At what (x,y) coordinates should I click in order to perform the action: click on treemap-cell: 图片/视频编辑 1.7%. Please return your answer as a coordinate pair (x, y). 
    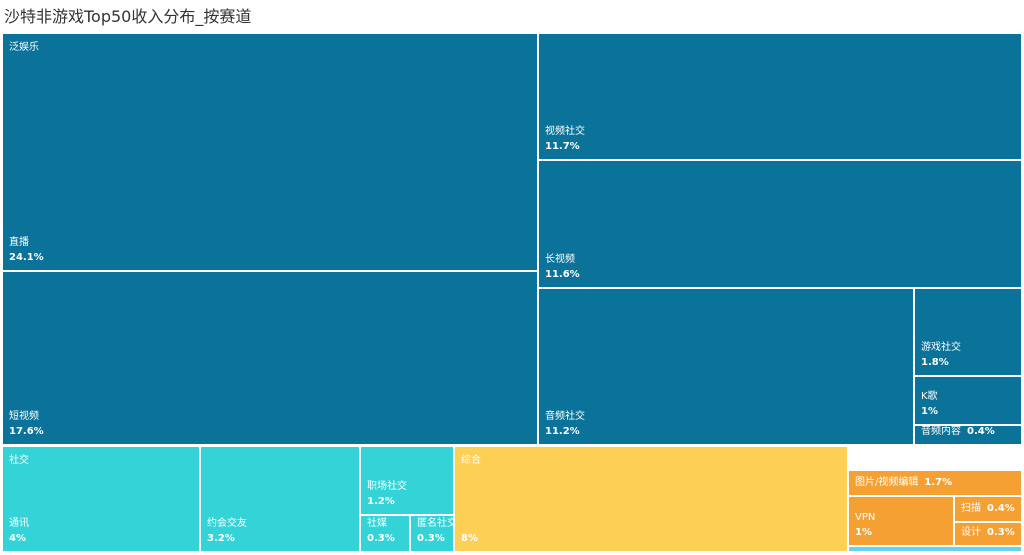
    Looking at the image, I should click on (935, 483).